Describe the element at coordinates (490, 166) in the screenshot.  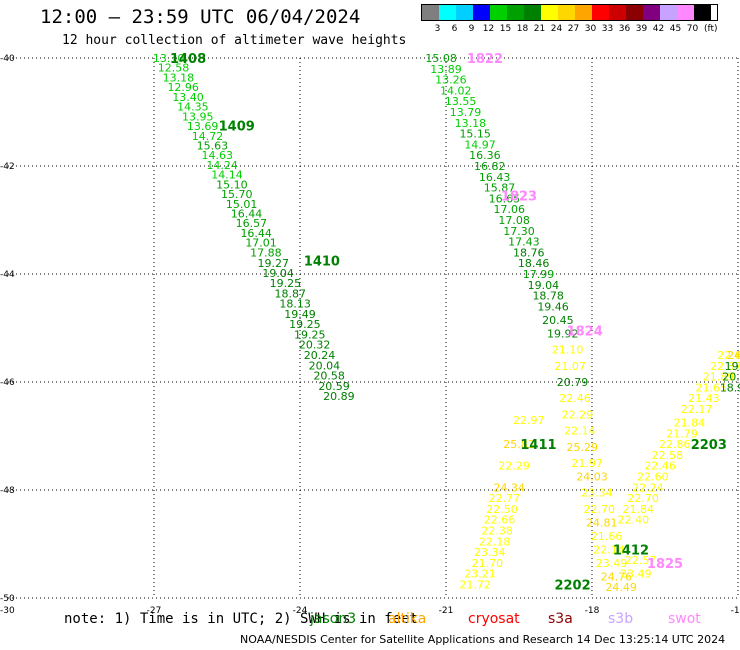
I see `data-point-label: 16.82` at that location.